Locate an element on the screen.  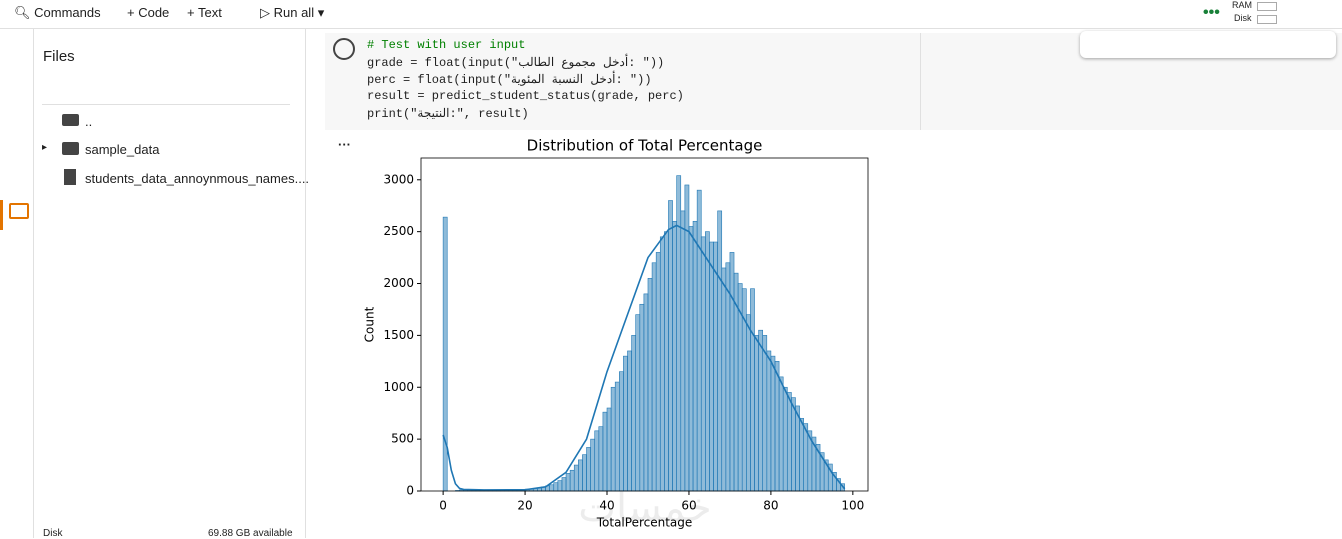
commands-button: 🔍︎ Commands is located at coordinates (57, 12).